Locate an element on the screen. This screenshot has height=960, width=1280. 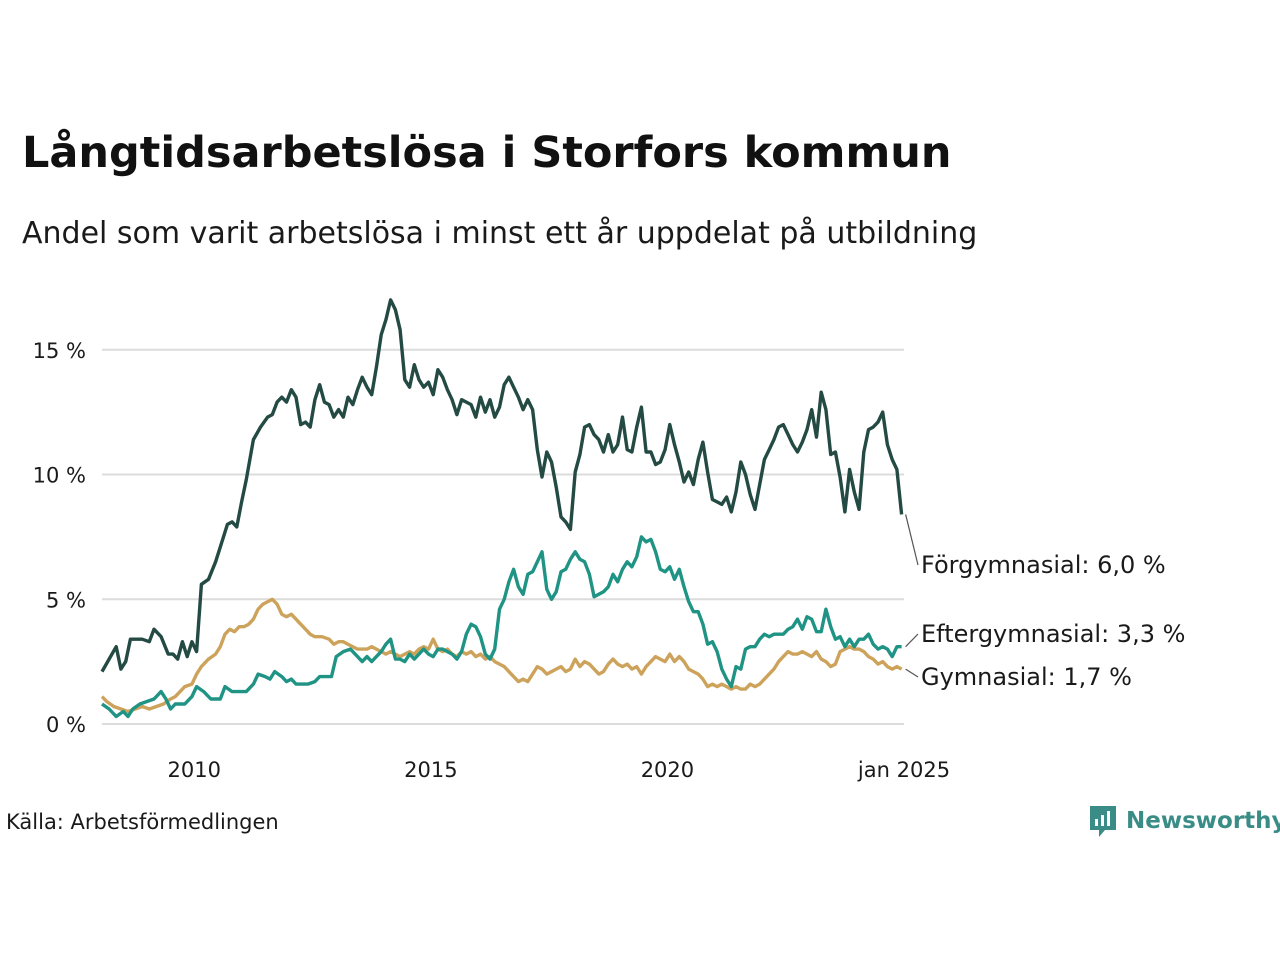
y-tick-label: 5 % is located at coordinates (66, 600).